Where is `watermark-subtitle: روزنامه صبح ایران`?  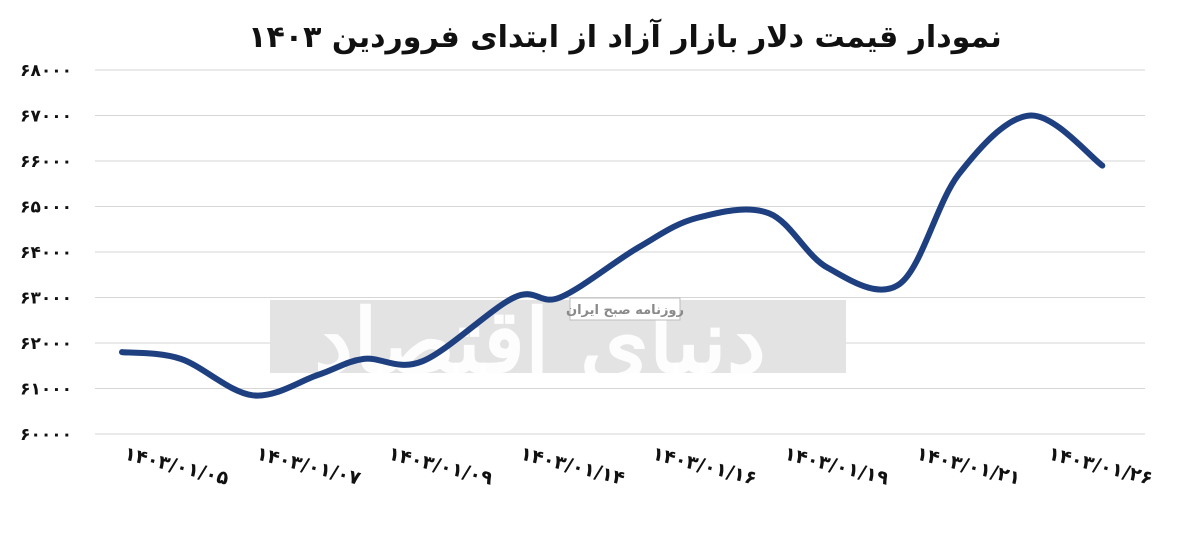 watermark-subtitle: روزنامه صبح ایران is located at coordinates (625, 310).